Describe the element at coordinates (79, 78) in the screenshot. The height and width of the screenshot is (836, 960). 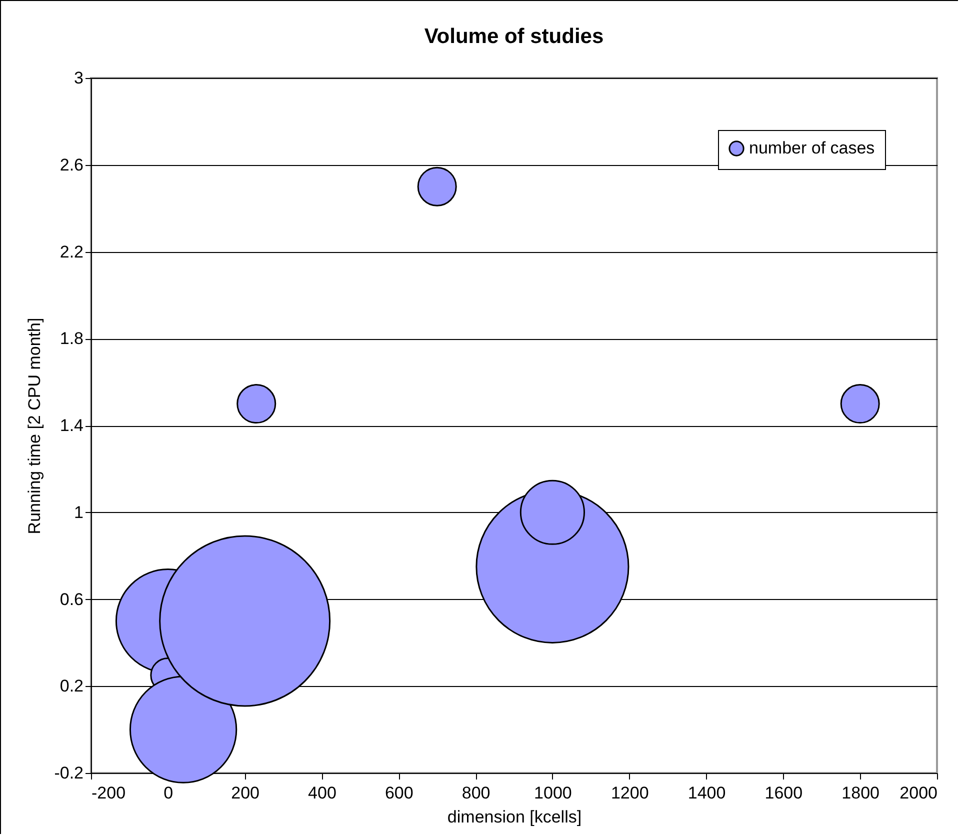
I see `y-tick-label: 3` at that location.